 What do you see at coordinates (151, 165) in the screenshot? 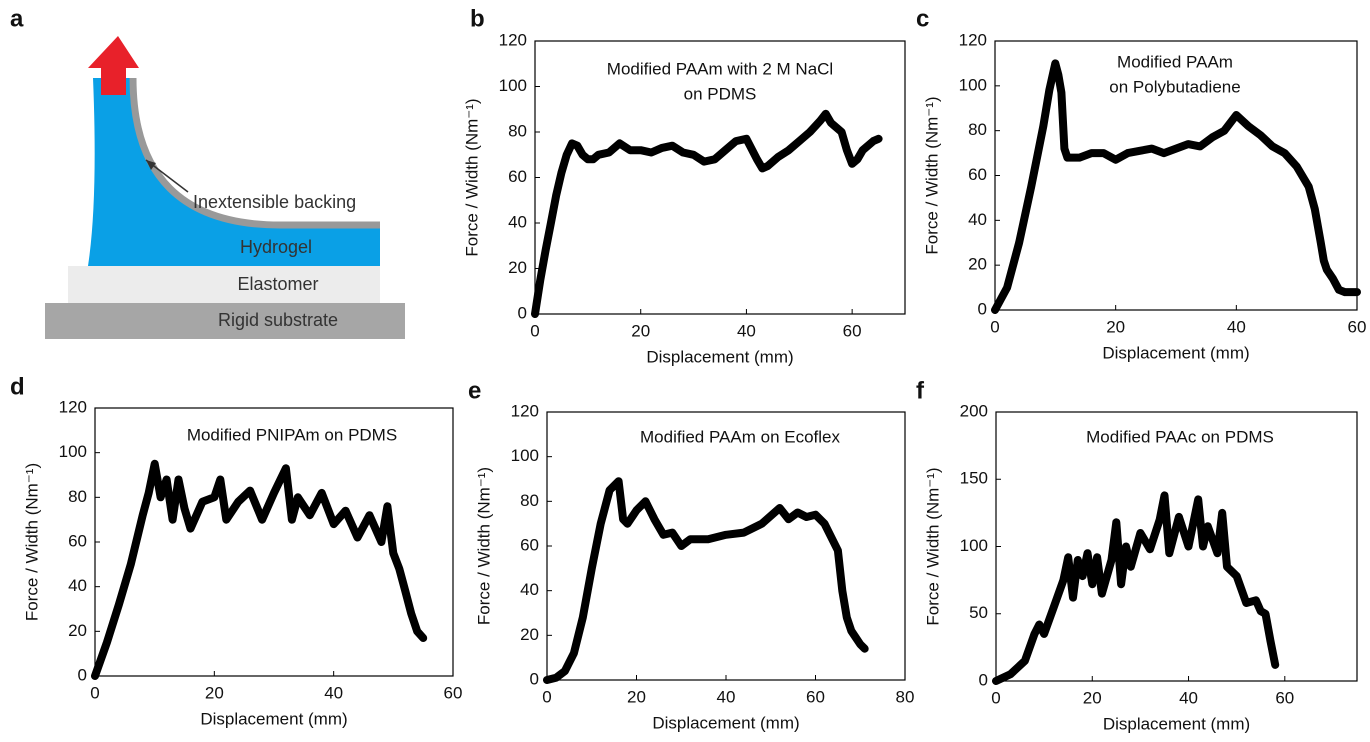
I see `pointer-head` at bounding box center [151, 165].